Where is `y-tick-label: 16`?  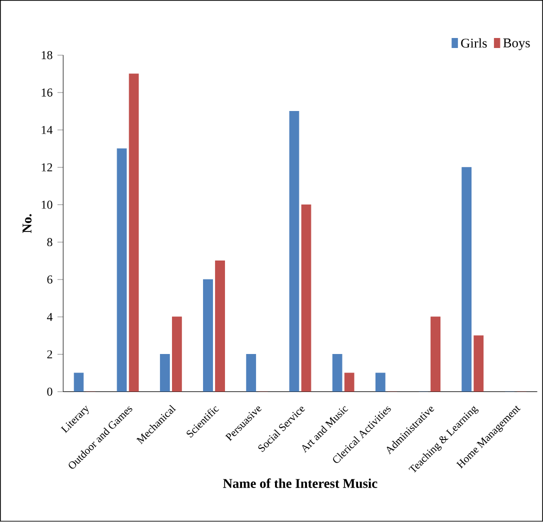 y-tick-label: 16 is located at coordinates (47, 92).